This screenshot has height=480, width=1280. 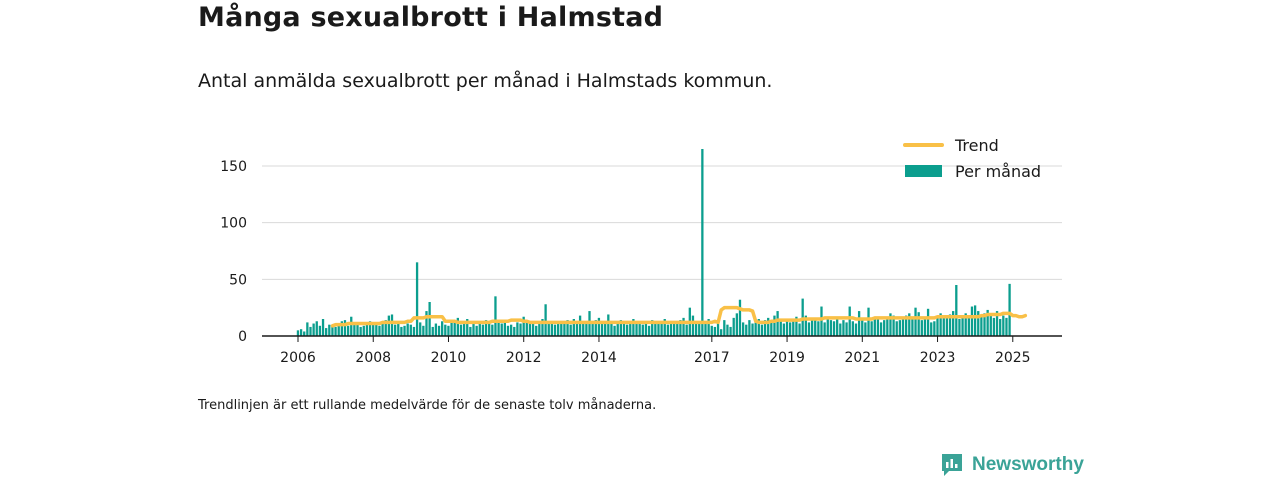 I want to click on y-tick-label-100: 100, so click(x=233, y=224).